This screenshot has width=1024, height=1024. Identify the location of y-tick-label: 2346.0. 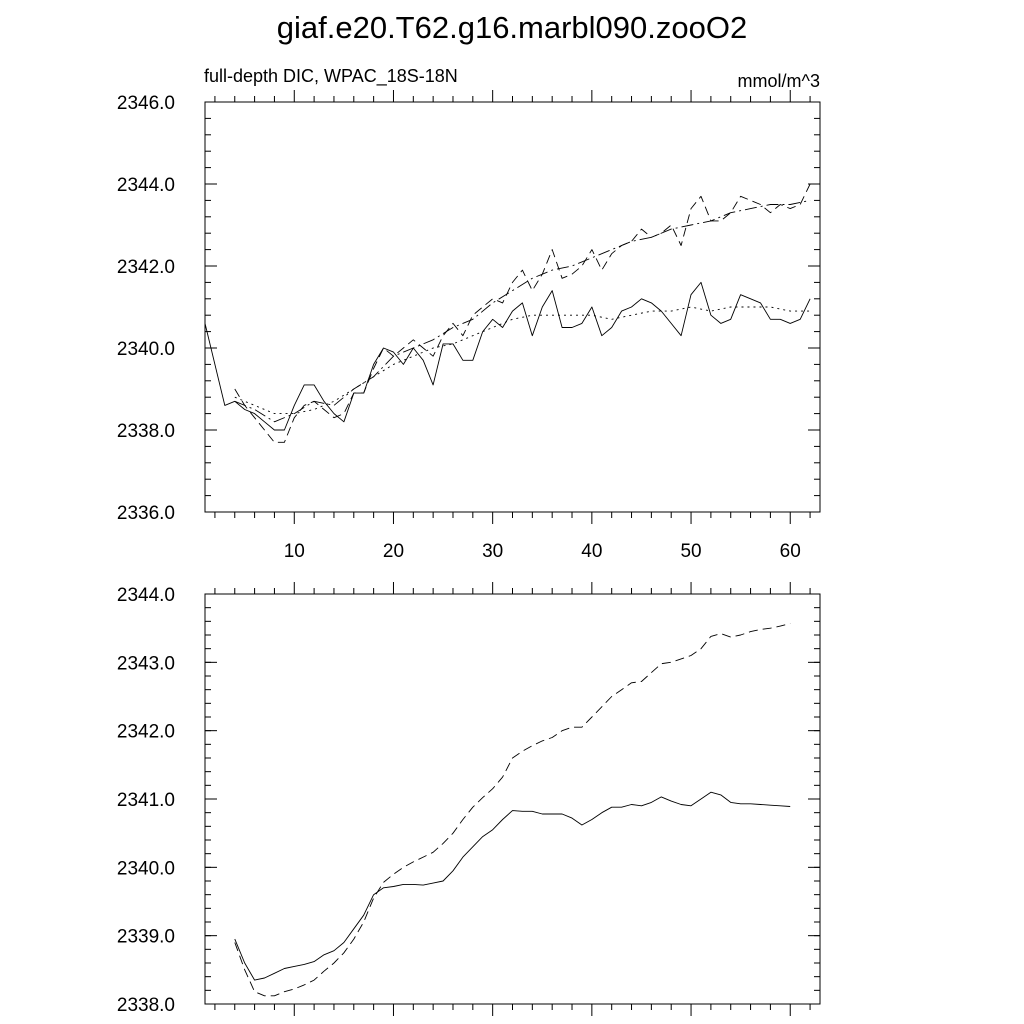
(146, 103).